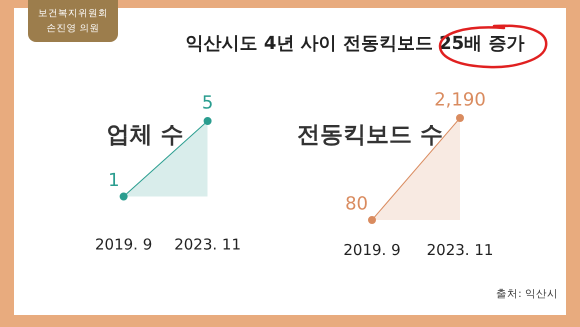  What do you see at coordinates (370, 135) in the screenshot?
I see `chart-title: 전동킥보드 수` at bounding box center [370, 135].